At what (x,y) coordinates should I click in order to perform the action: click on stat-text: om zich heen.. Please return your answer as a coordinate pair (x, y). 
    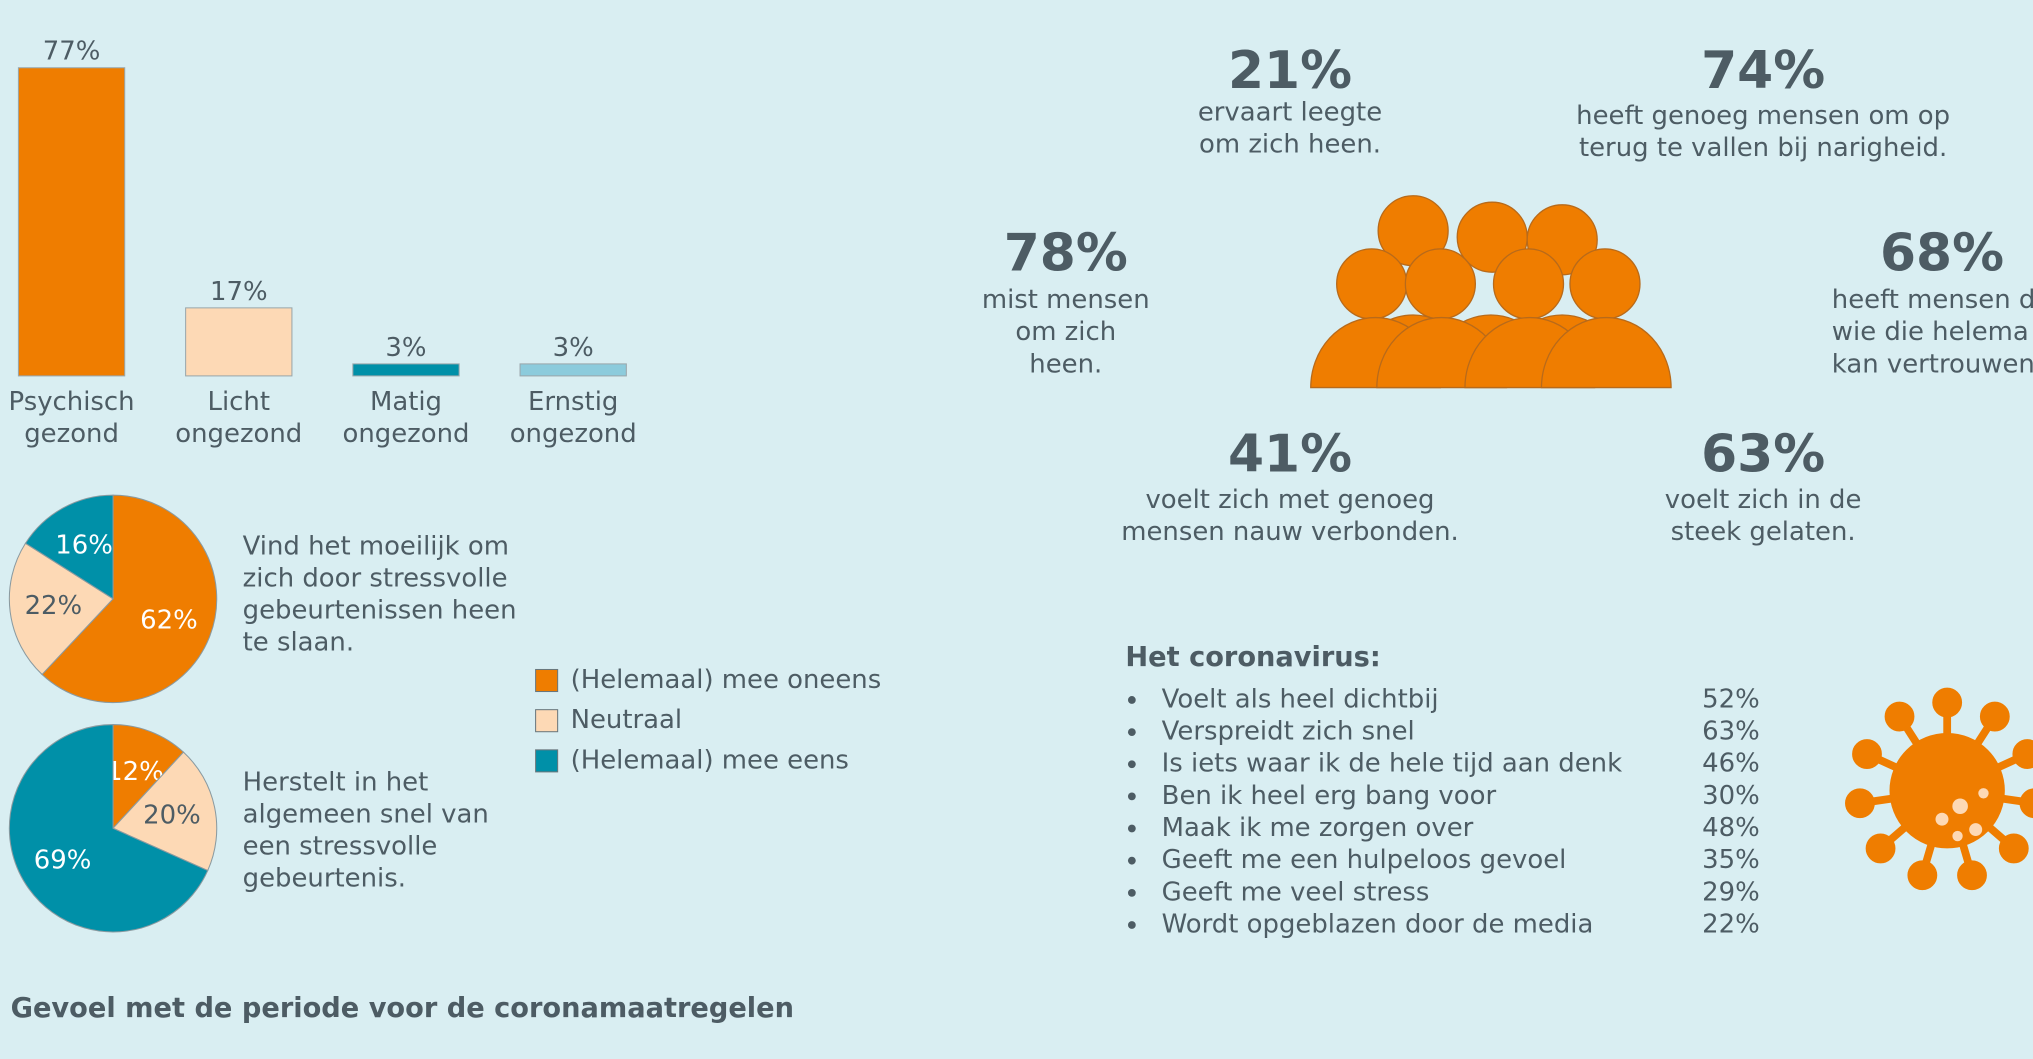
    Looking at the image, I should click on (1290, 144).